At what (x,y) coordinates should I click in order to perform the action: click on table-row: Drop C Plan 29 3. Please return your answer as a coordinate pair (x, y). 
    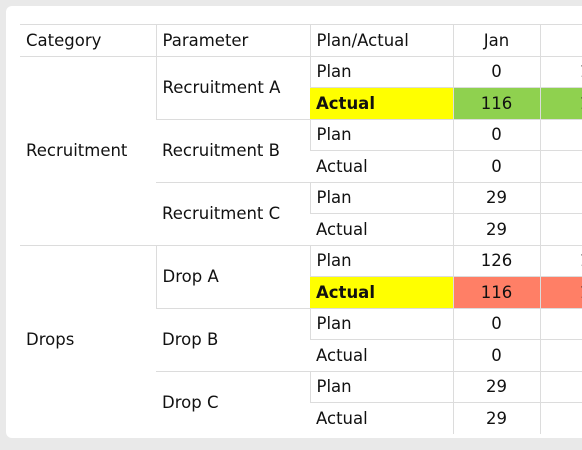
    Looking at the image, I should click on (301, 402).